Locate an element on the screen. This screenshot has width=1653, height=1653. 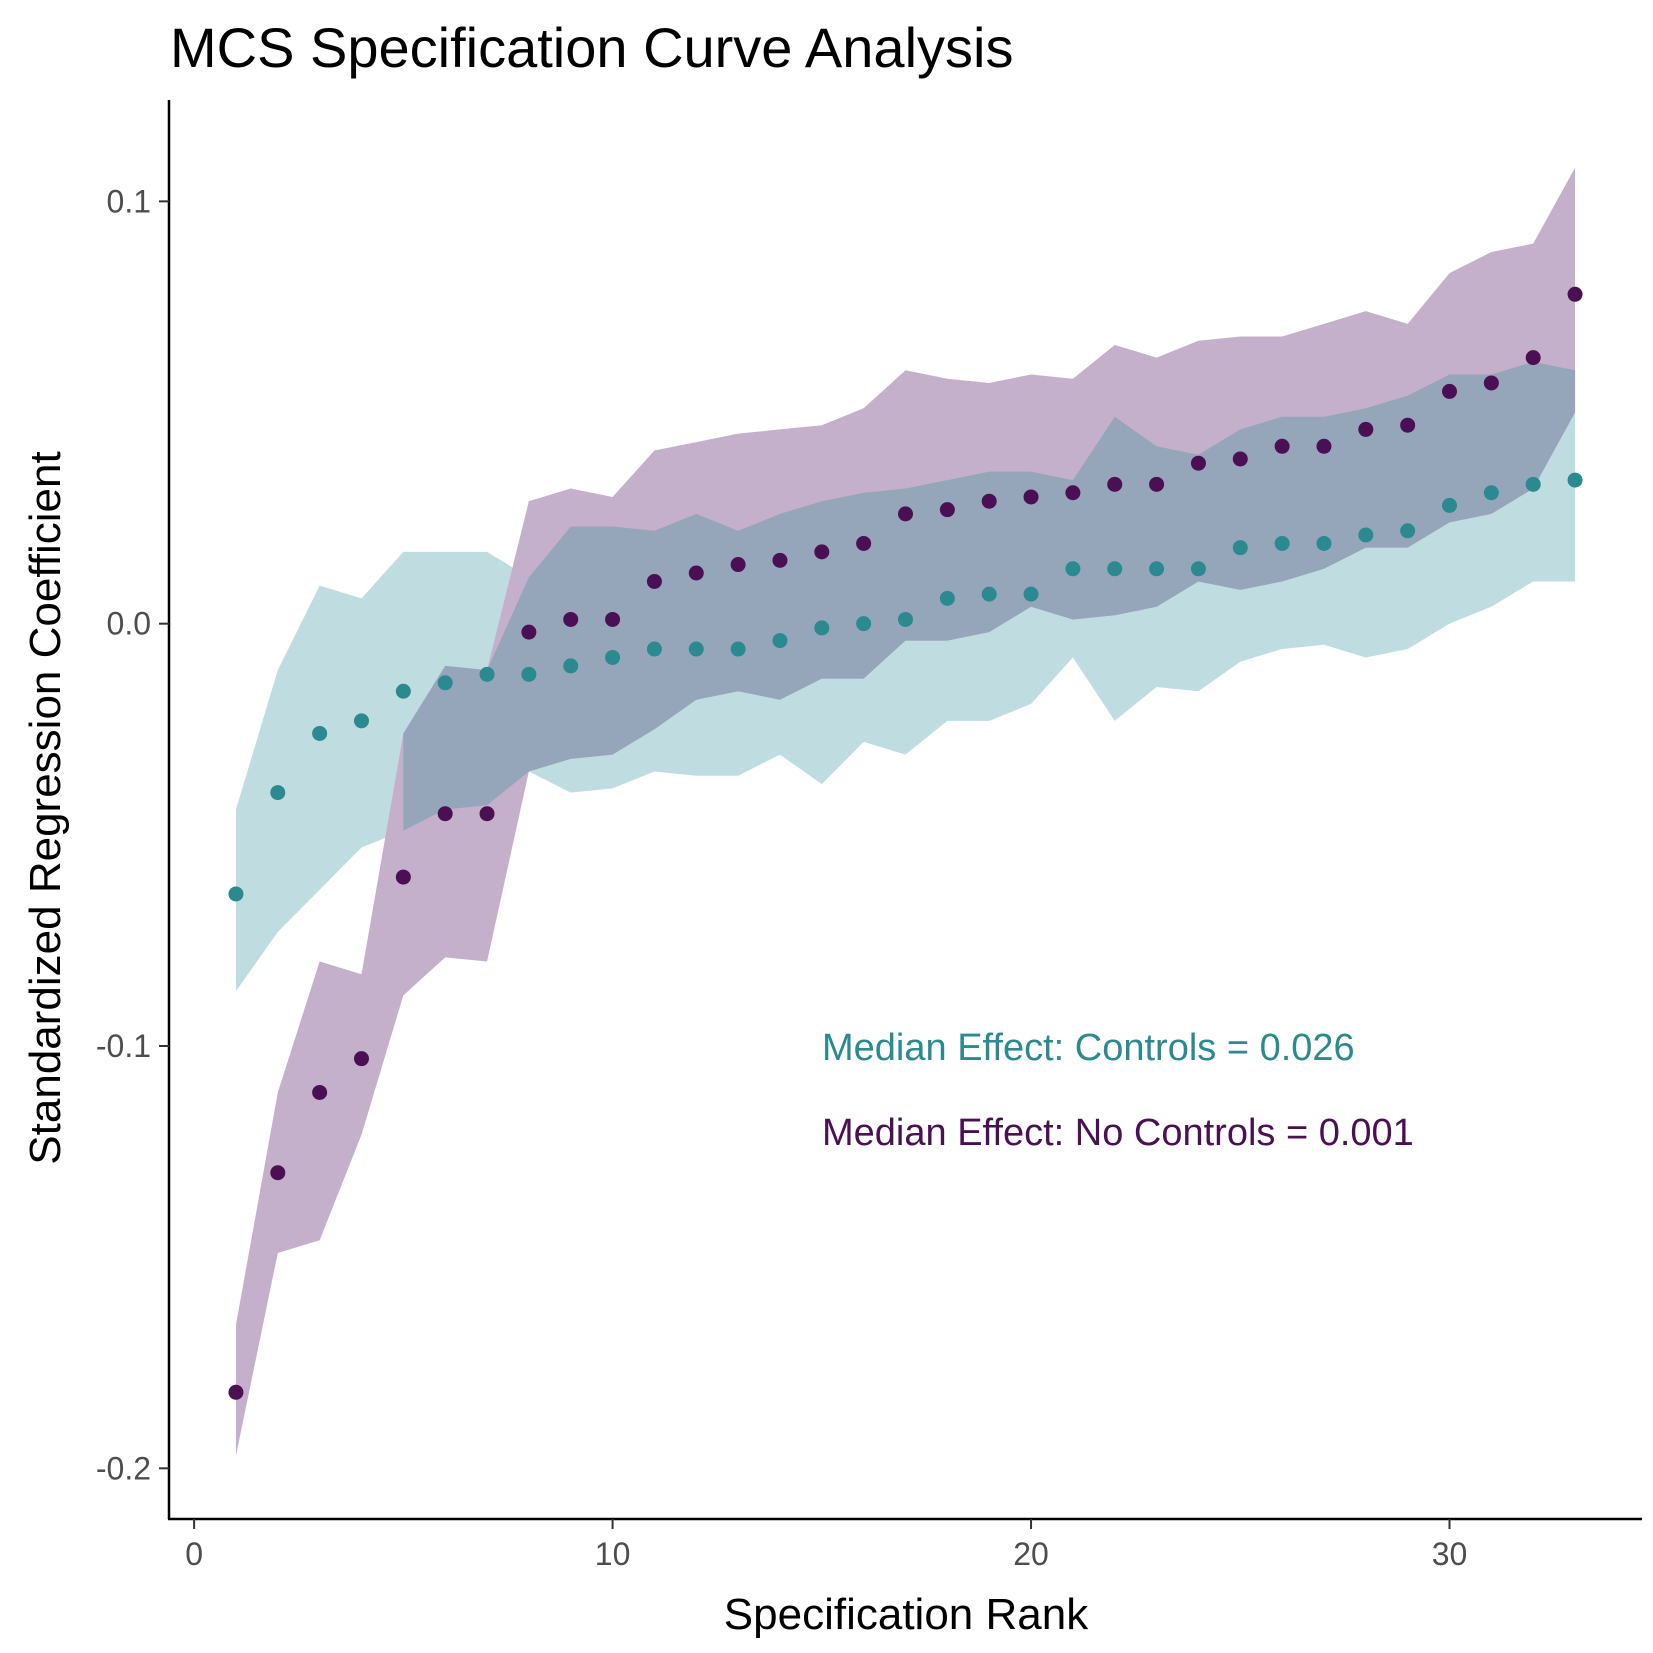
y-axis-title: Standardized Regression Coefficient is located at coordinates (45, 807).